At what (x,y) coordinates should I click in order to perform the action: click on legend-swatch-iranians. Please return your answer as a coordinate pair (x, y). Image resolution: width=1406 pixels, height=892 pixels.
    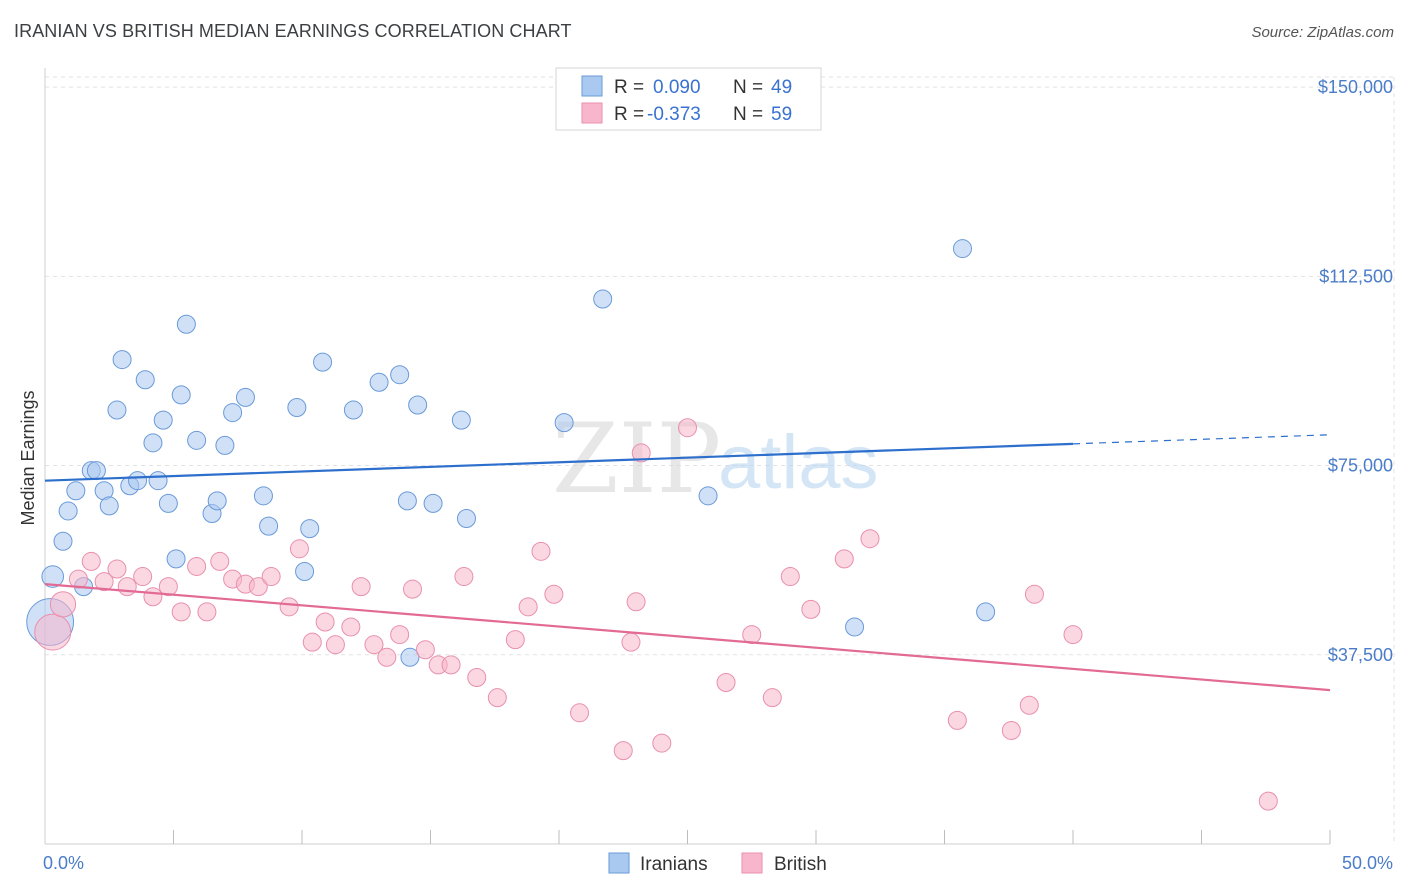
    Looking at the image, I should click on (592, 86).